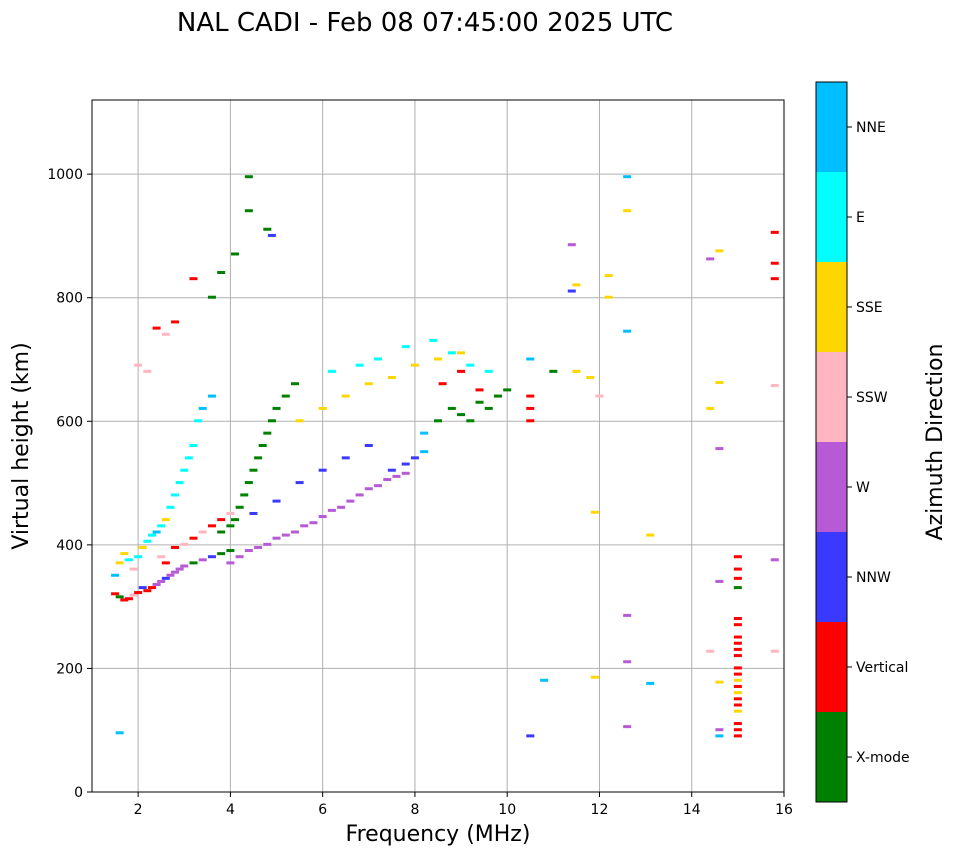  What do you see at coordinates (69, 546) in the screenshot?
I see `y-tick-label: 400` at bounding box center [69, 546].